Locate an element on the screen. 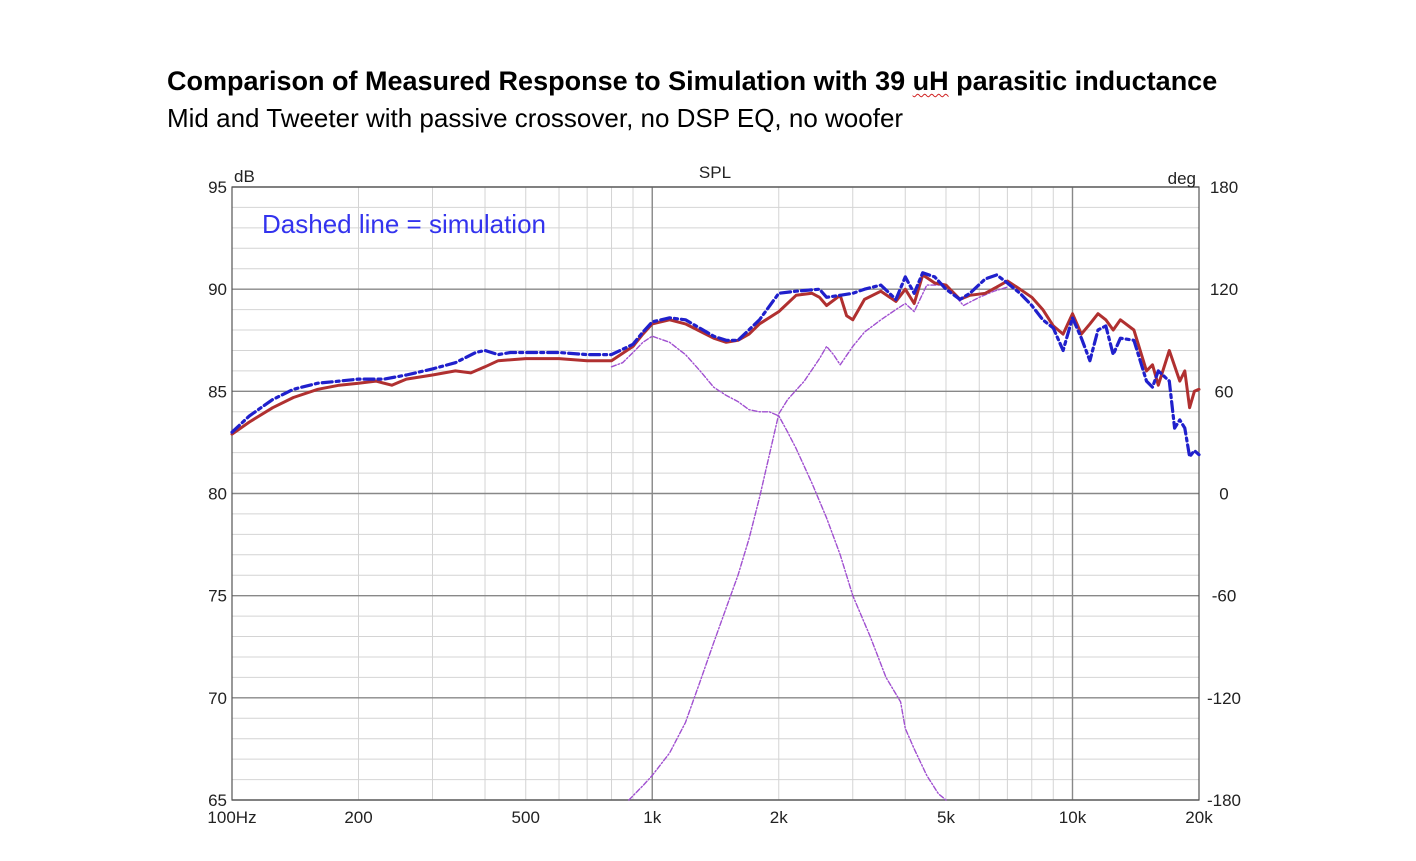 This screenshot has width=1416, height=861. y-tick-label: 70 is located at coordinates (217, 698).